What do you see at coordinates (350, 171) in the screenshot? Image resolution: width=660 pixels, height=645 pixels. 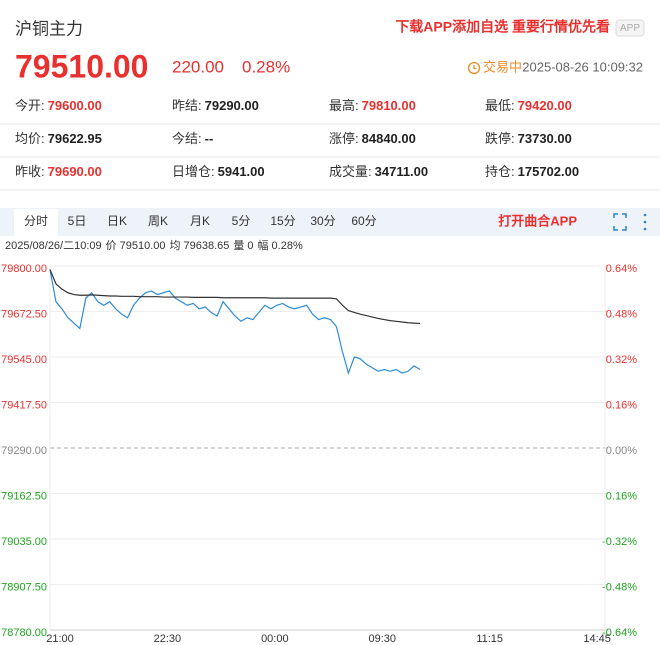 I see `stat-label: 成交量:` at bounding box center [350, 171].